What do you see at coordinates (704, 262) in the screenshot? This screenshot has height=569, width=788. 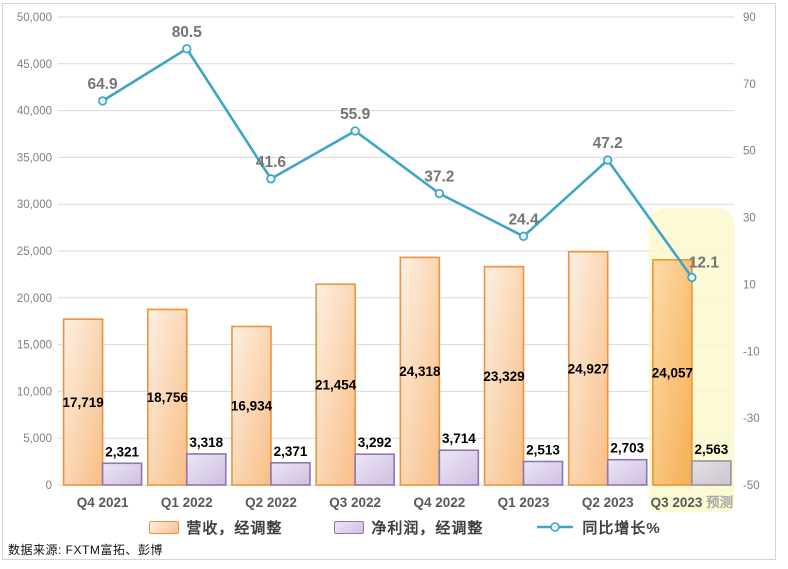 I see `yoy-point-label: 12.1` at bounding box center [704, 262].